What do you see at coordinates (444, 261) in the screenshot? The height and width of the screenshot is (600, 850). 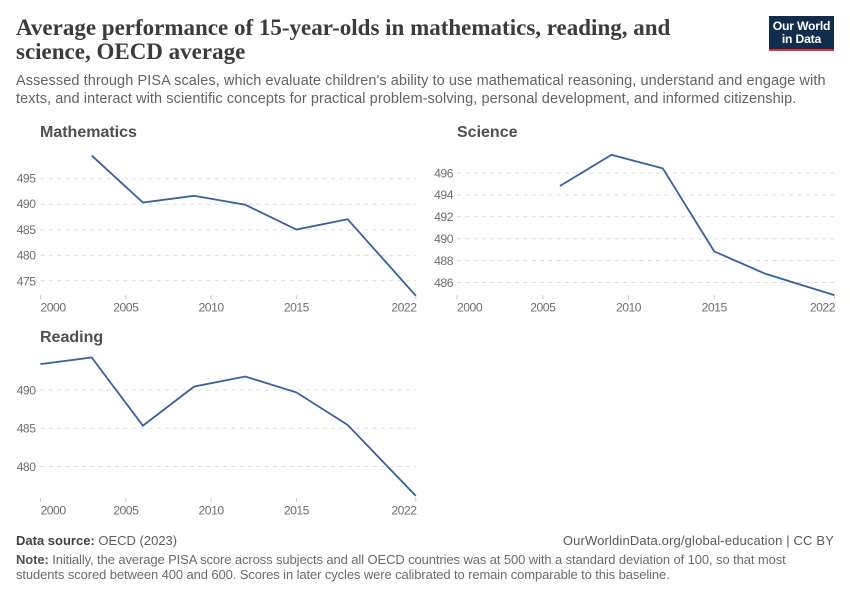 I see `svg-text: 488` at bounding box center [444, 261].